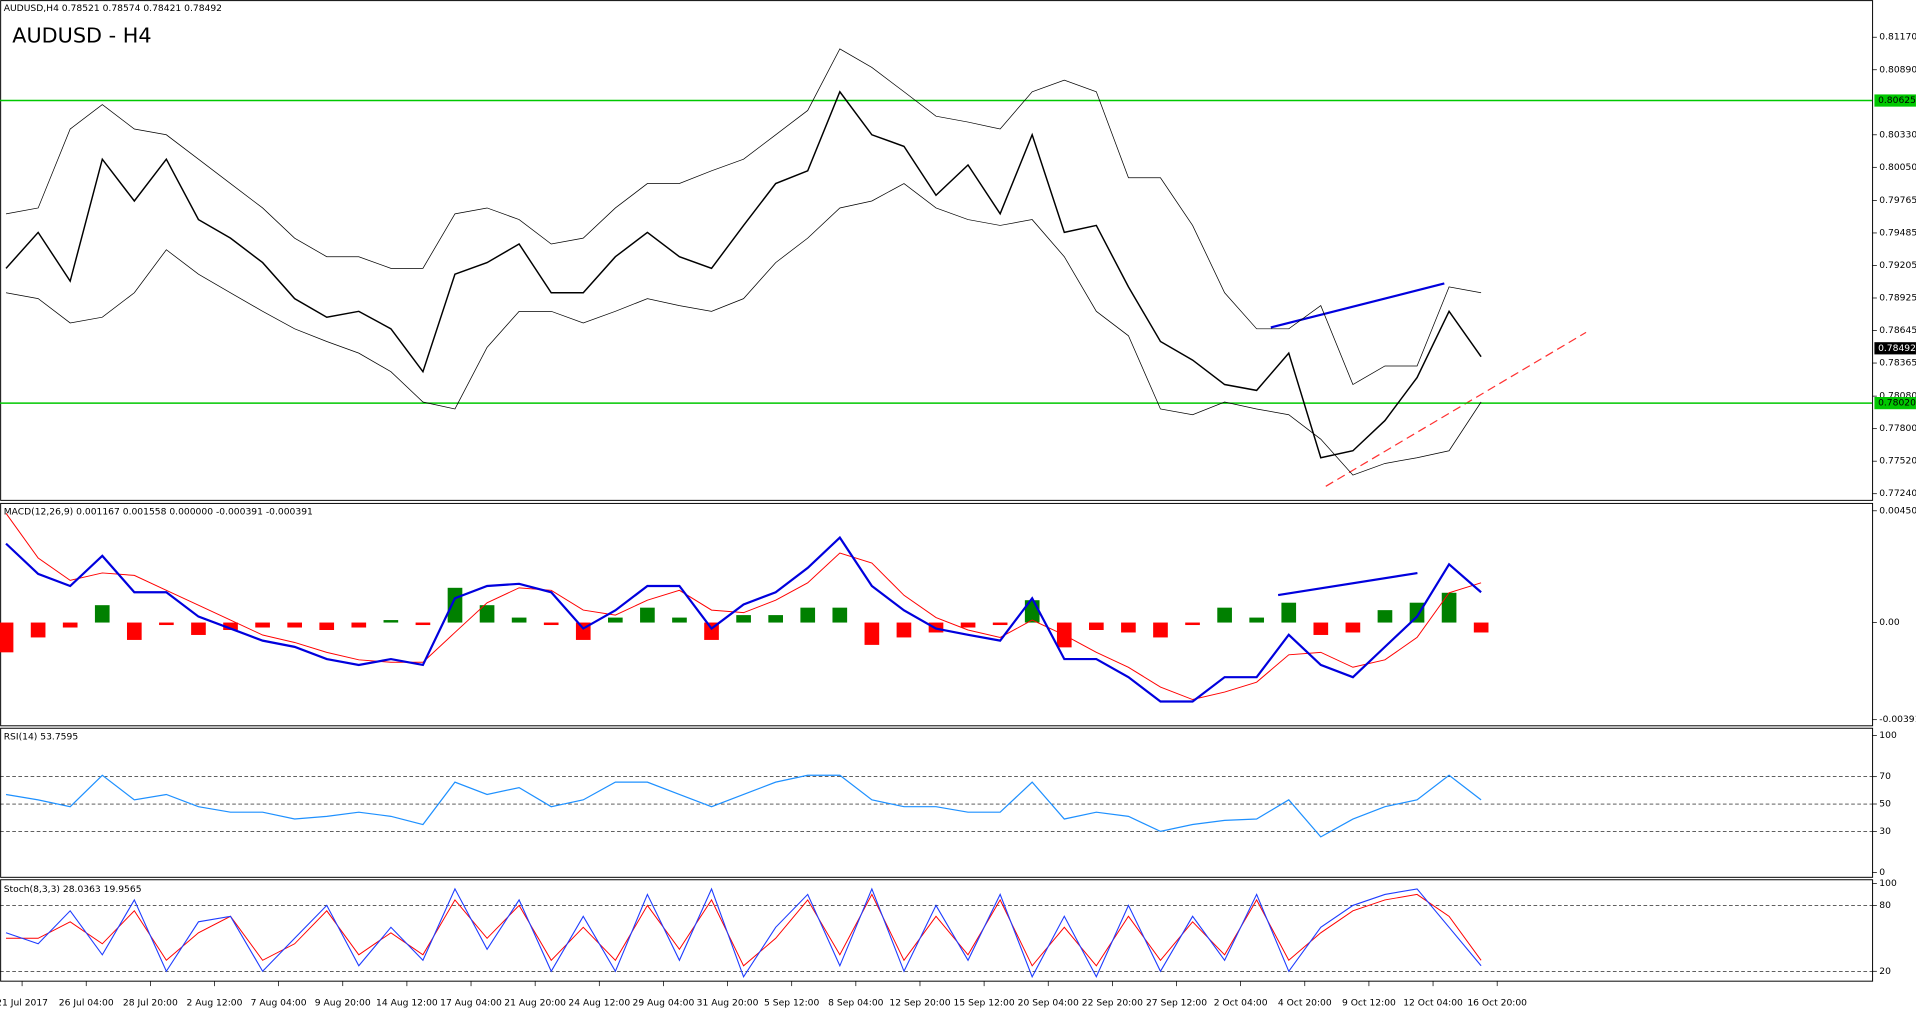 The width and height of the screenshot is (1916, 1016). I want to click on y-tick-label: 0.77800, so click(1897, 428).